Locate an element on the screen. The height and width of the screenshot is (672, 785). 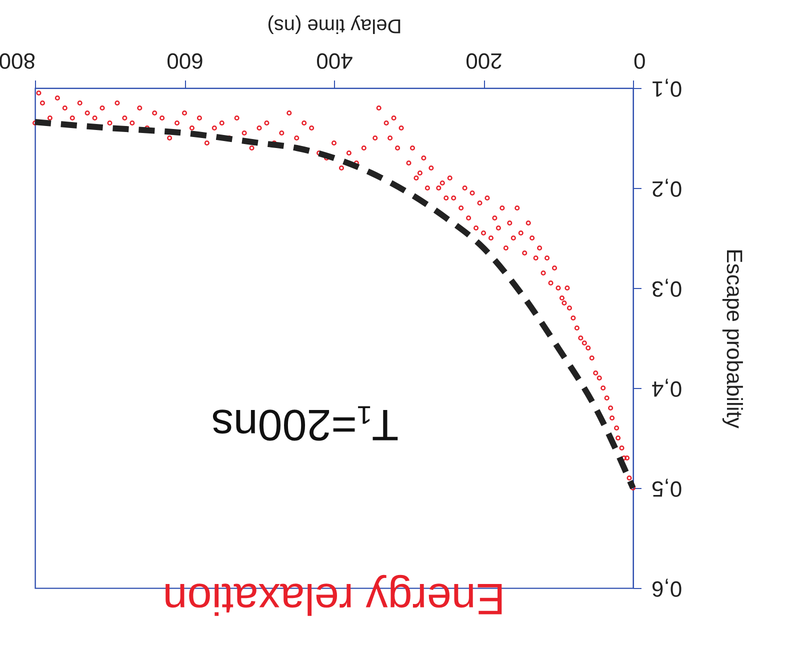
x-tick-label: 600 is located at coordinates (185, 61).